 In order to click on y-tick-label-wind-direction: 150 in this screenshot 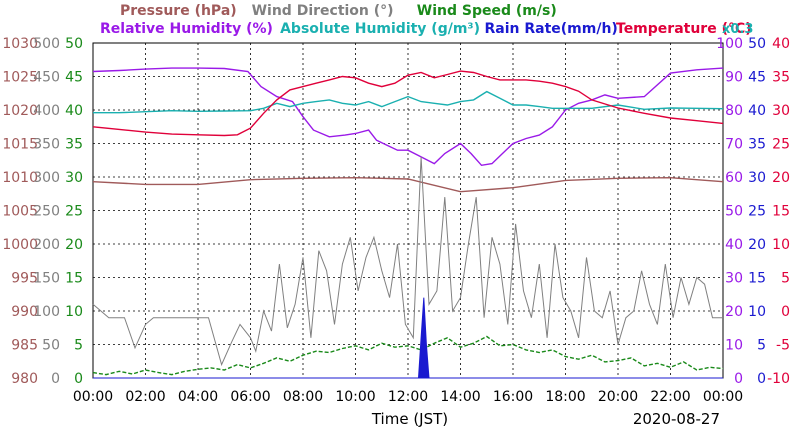, I will do `click(46, 279)`.